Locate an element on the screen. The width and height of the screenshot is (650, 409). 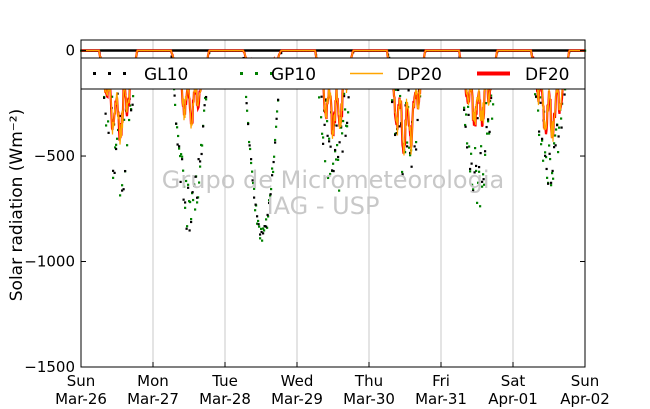
x-tick-sublabel-5: Mar-31 is located at coordinates (441, 399).